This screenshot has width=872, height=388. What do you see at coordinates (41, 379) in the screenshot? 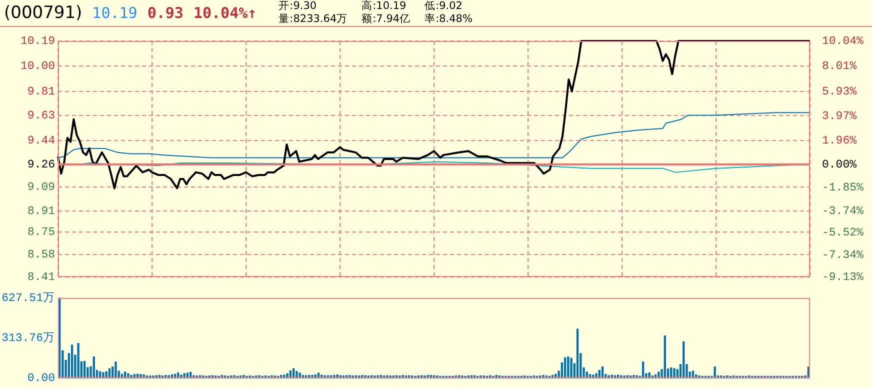
I see `y-tick-label: 0.00` at bounding box center [41, 379].